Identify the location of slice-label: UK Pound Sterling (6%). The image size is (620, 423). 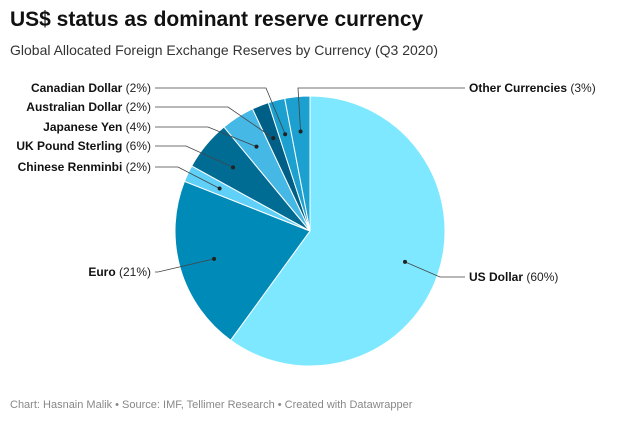
(83, 146).